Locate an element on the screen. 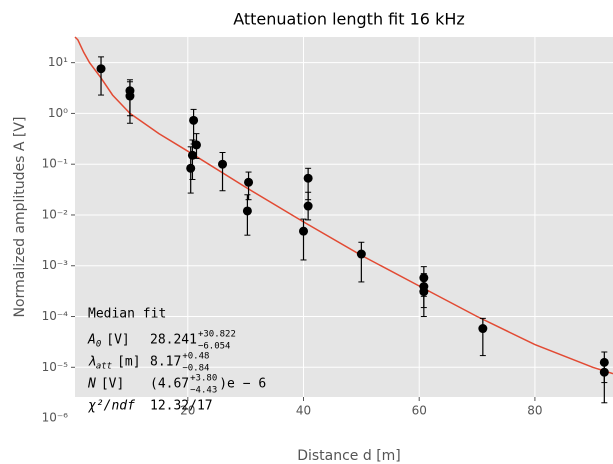 The height and width of the screenshot is (464, 613). annotation-upper: +3.80 is located at coordinates (203, 379).